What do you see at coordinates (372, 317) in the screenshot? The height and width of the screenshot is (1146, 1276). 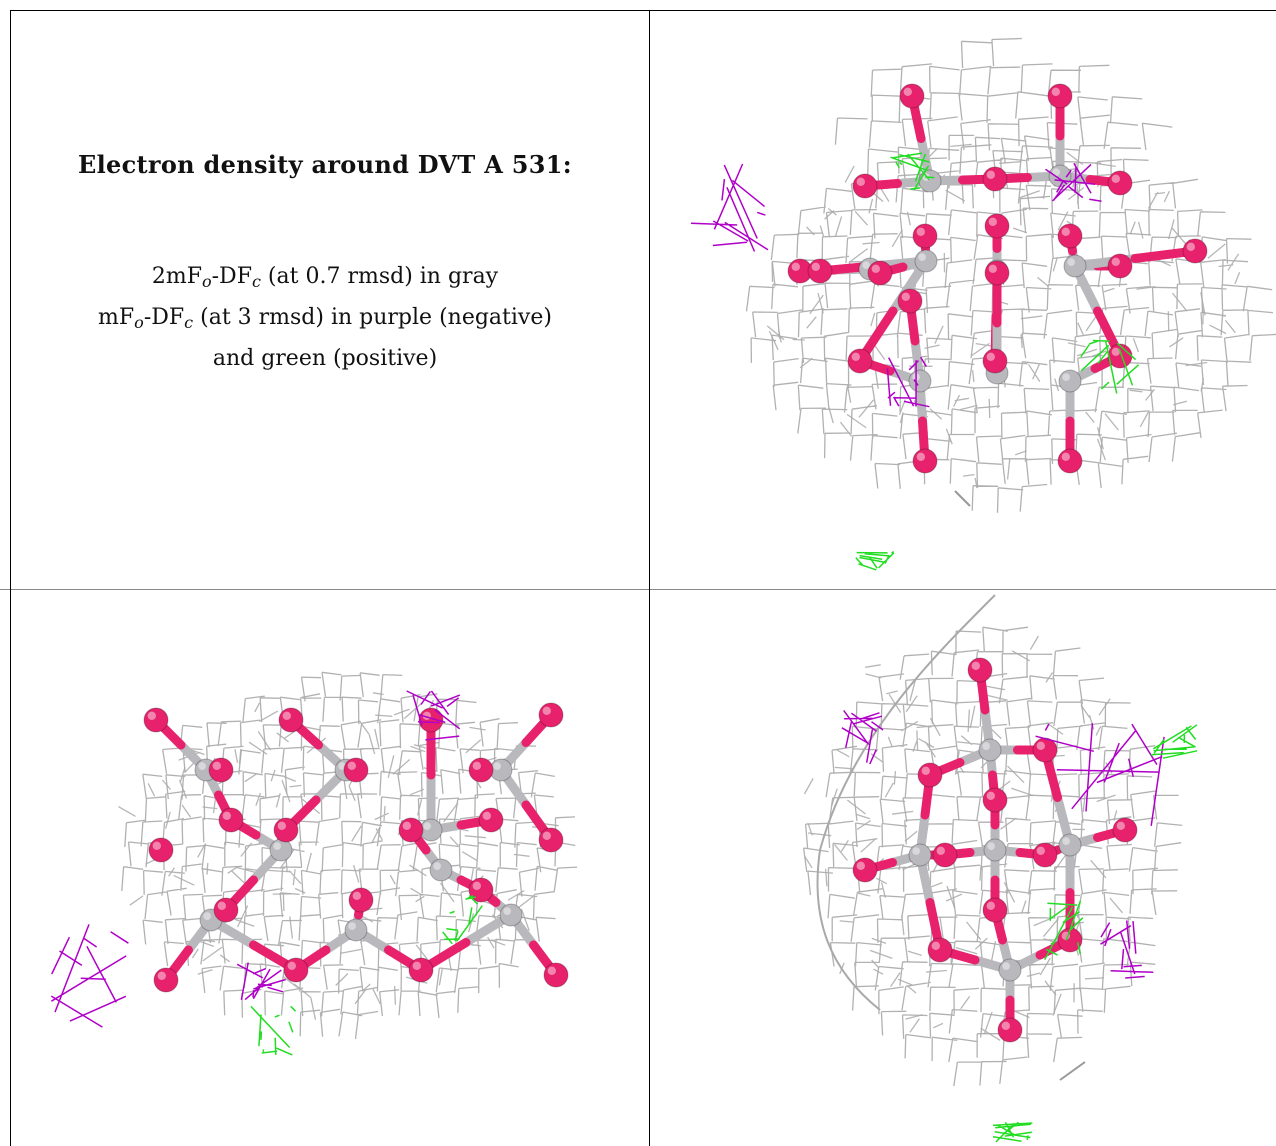 I see `caption-line2-suffix: (at 3 rmsd) in purple (negative)` at bounding box center [372, 317].